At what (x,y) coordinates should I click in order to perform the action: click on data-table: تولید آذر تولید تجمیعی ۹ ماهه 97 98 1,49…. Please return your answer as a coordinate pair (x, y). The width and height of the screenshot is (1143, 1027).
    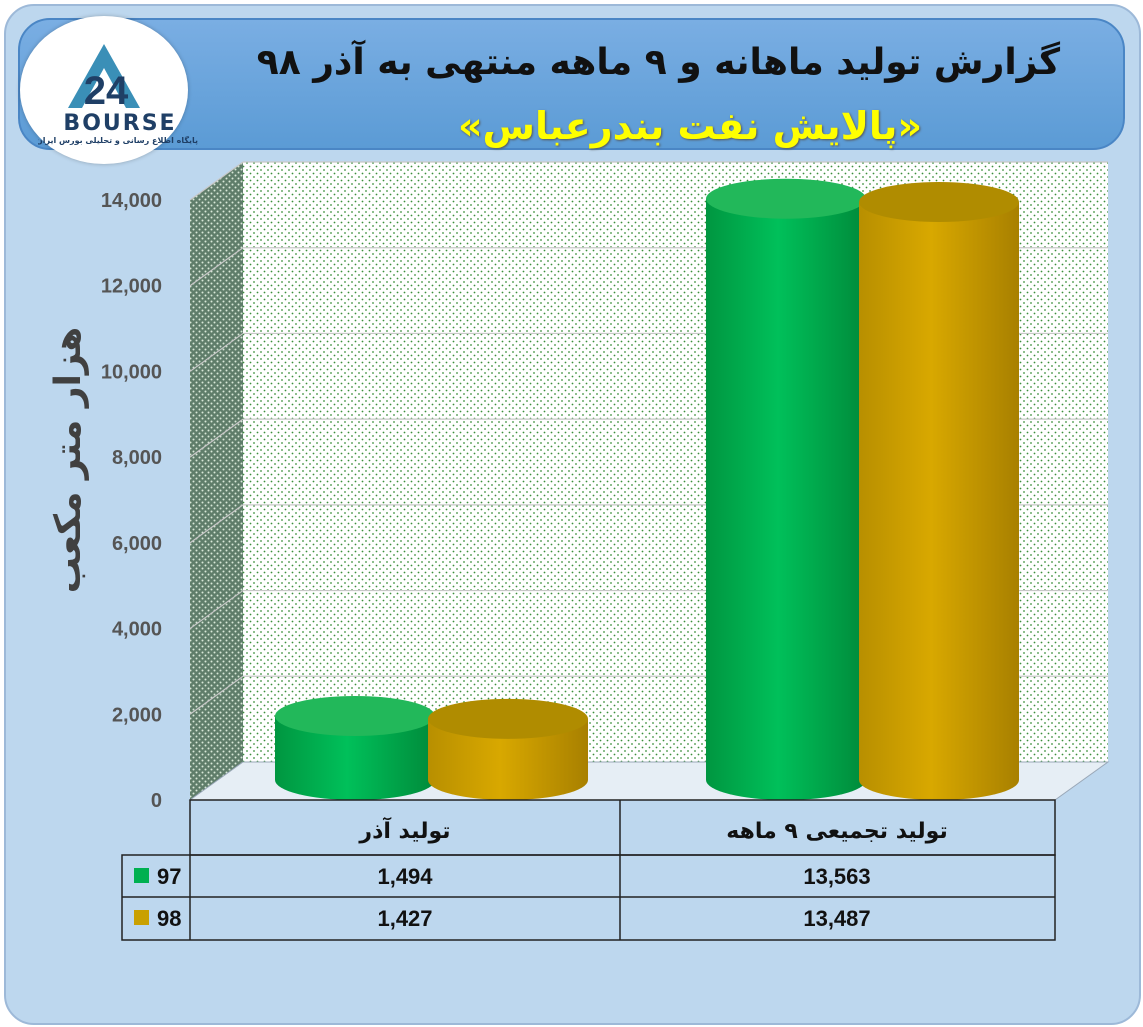
    Looking at the image, I should click on (588, 870).